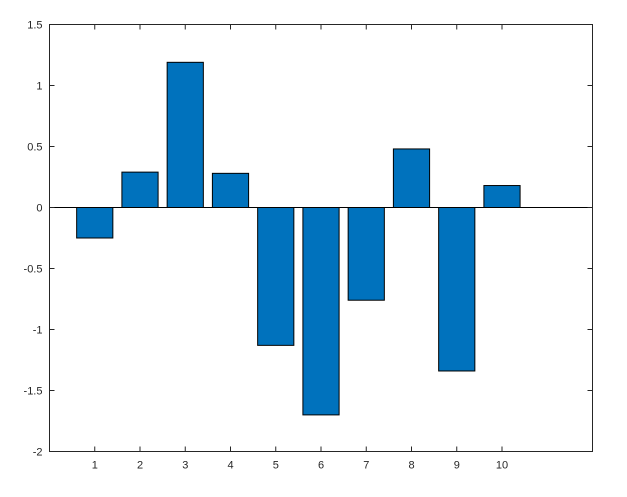 The image size is (627, 497). I want to click on y-tick-label: -2, so click(38, 453).